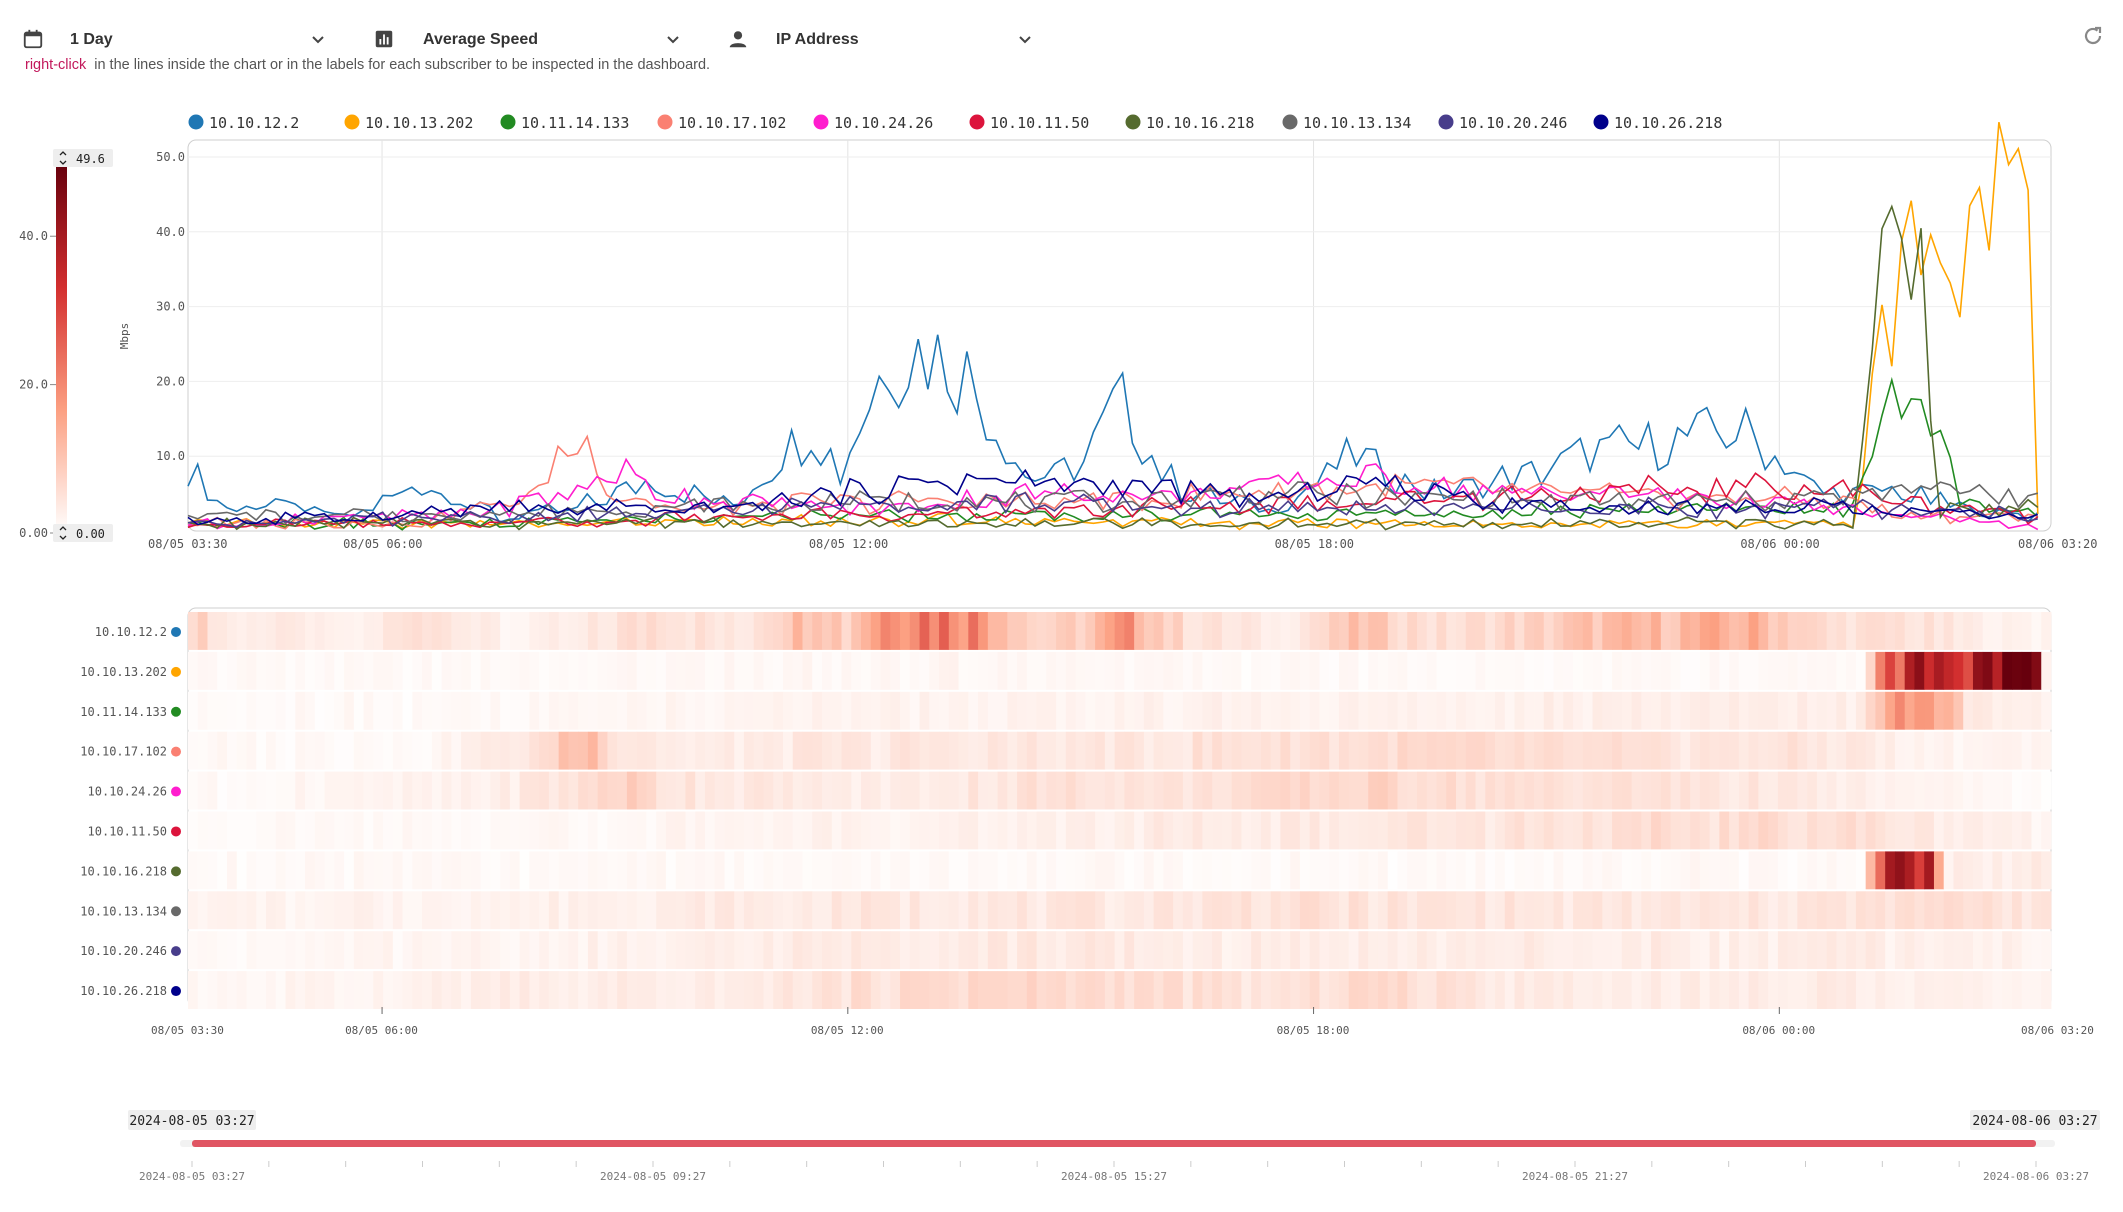 Image resolution: width=2123 pixels, height=1212 pixels. I want to click on metric-select: Average Speed, so click(551, 40).